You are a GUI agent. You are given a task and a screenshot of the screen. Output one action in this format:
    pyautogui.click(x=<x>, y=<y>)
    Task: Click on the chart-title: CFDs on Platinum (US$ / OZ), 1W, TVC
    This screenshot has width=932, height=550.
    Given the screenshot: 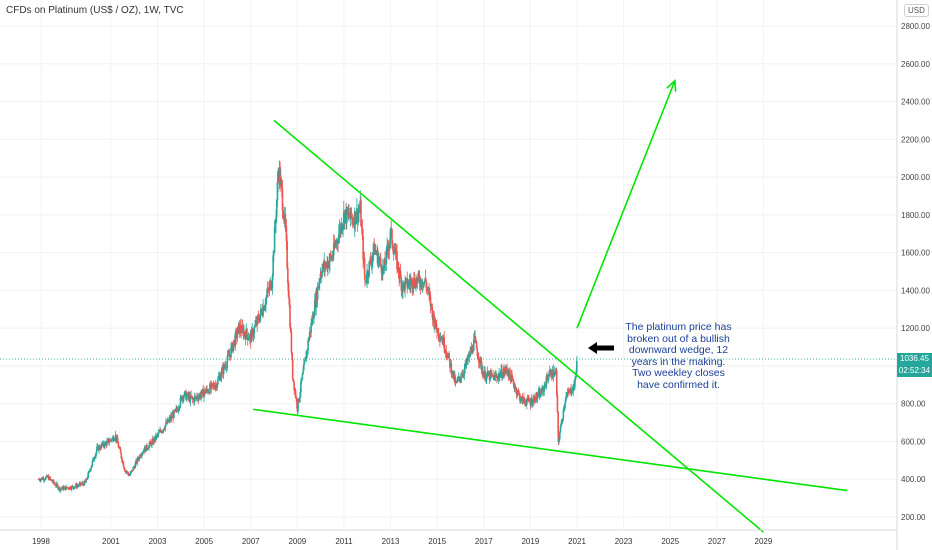 What is the action you would take?
    pyautogui.click(x=95, y=10)
    